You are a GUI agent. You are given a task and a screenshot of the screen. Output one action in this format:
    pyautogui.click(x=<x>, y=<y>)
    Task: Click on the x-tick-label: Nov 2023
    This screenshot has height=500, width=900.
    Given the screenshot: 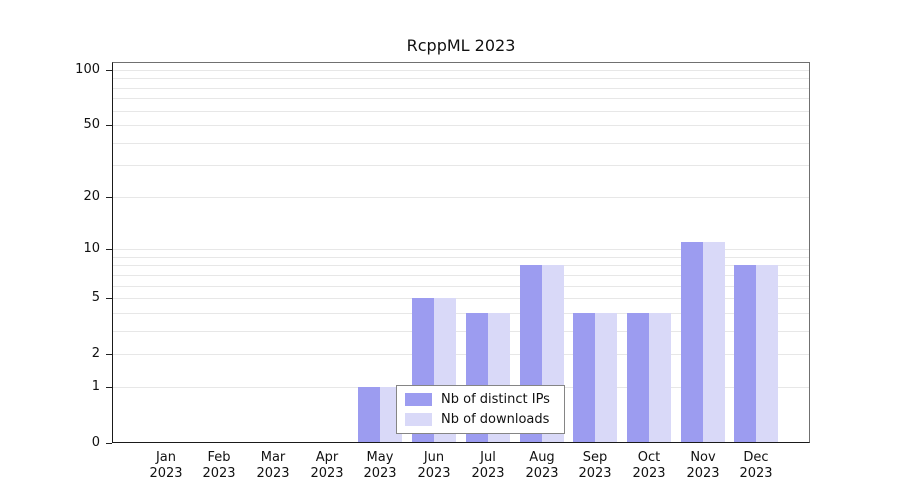 What is the action you would take?
    pyautogui.click(x=703, y=466)
    